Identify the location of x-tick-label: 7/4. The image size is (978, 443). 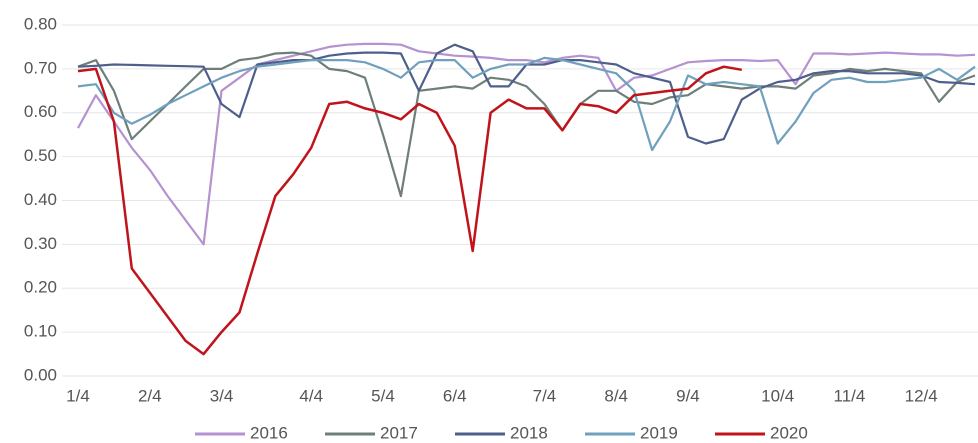
(545, 395).